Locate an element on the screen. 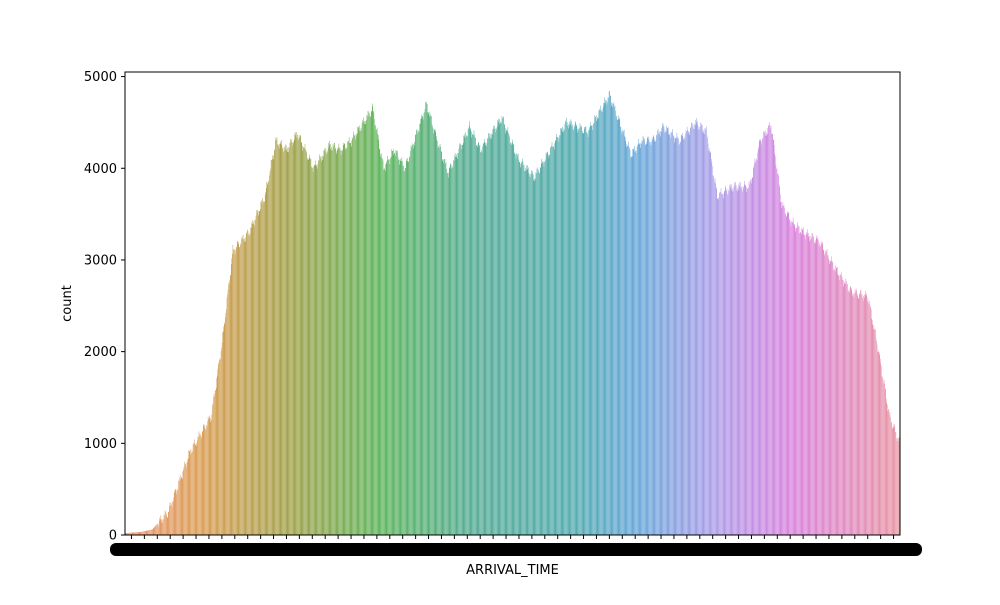  y-axis-label: count is located at coordinates (67, 303).